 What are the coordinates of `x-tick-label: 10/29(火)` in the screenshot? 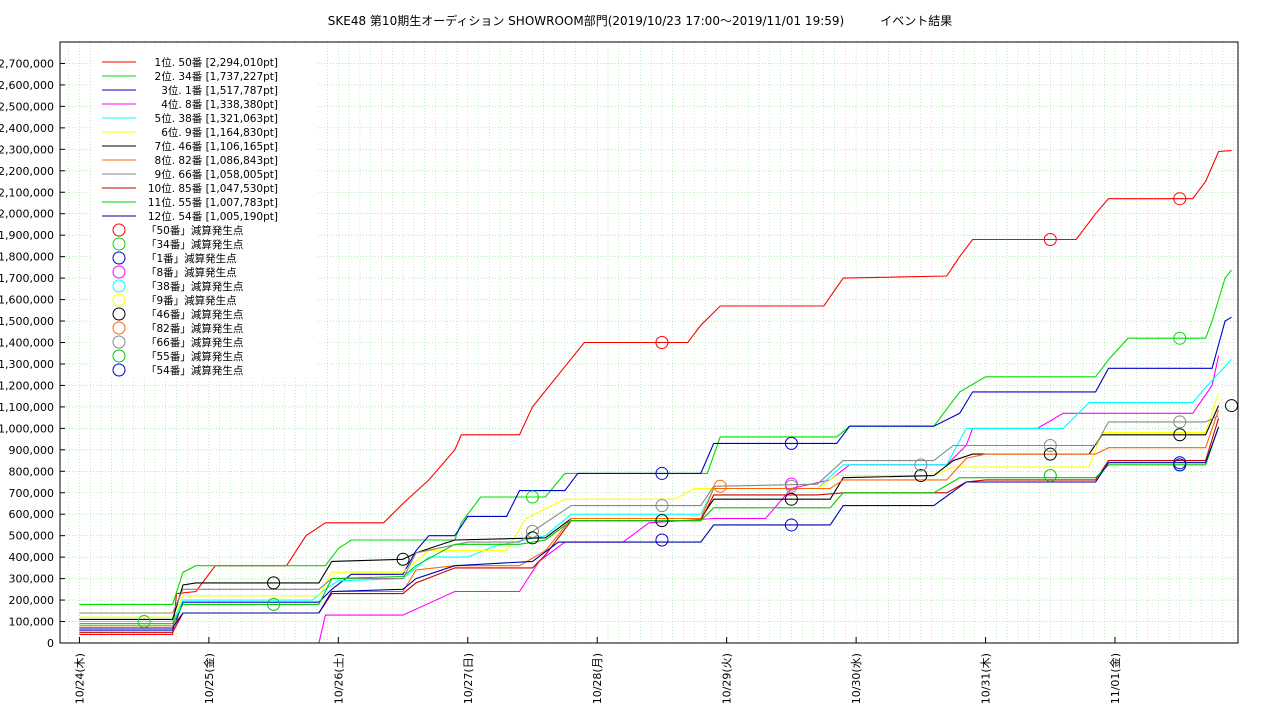 It's located at (727, 678).